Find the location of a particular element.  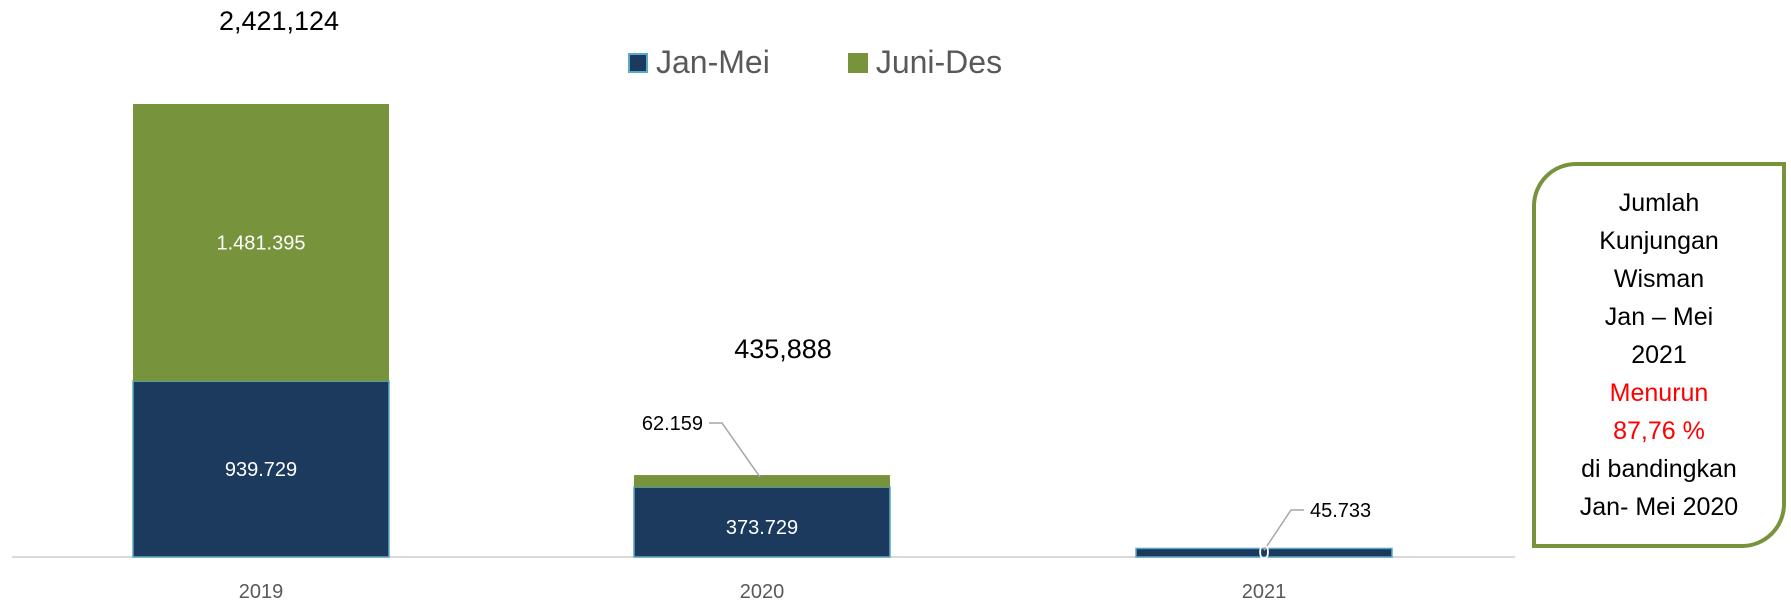

data-label-juni-des-2019: 1.481.395 is located at coordinates (261, 244).